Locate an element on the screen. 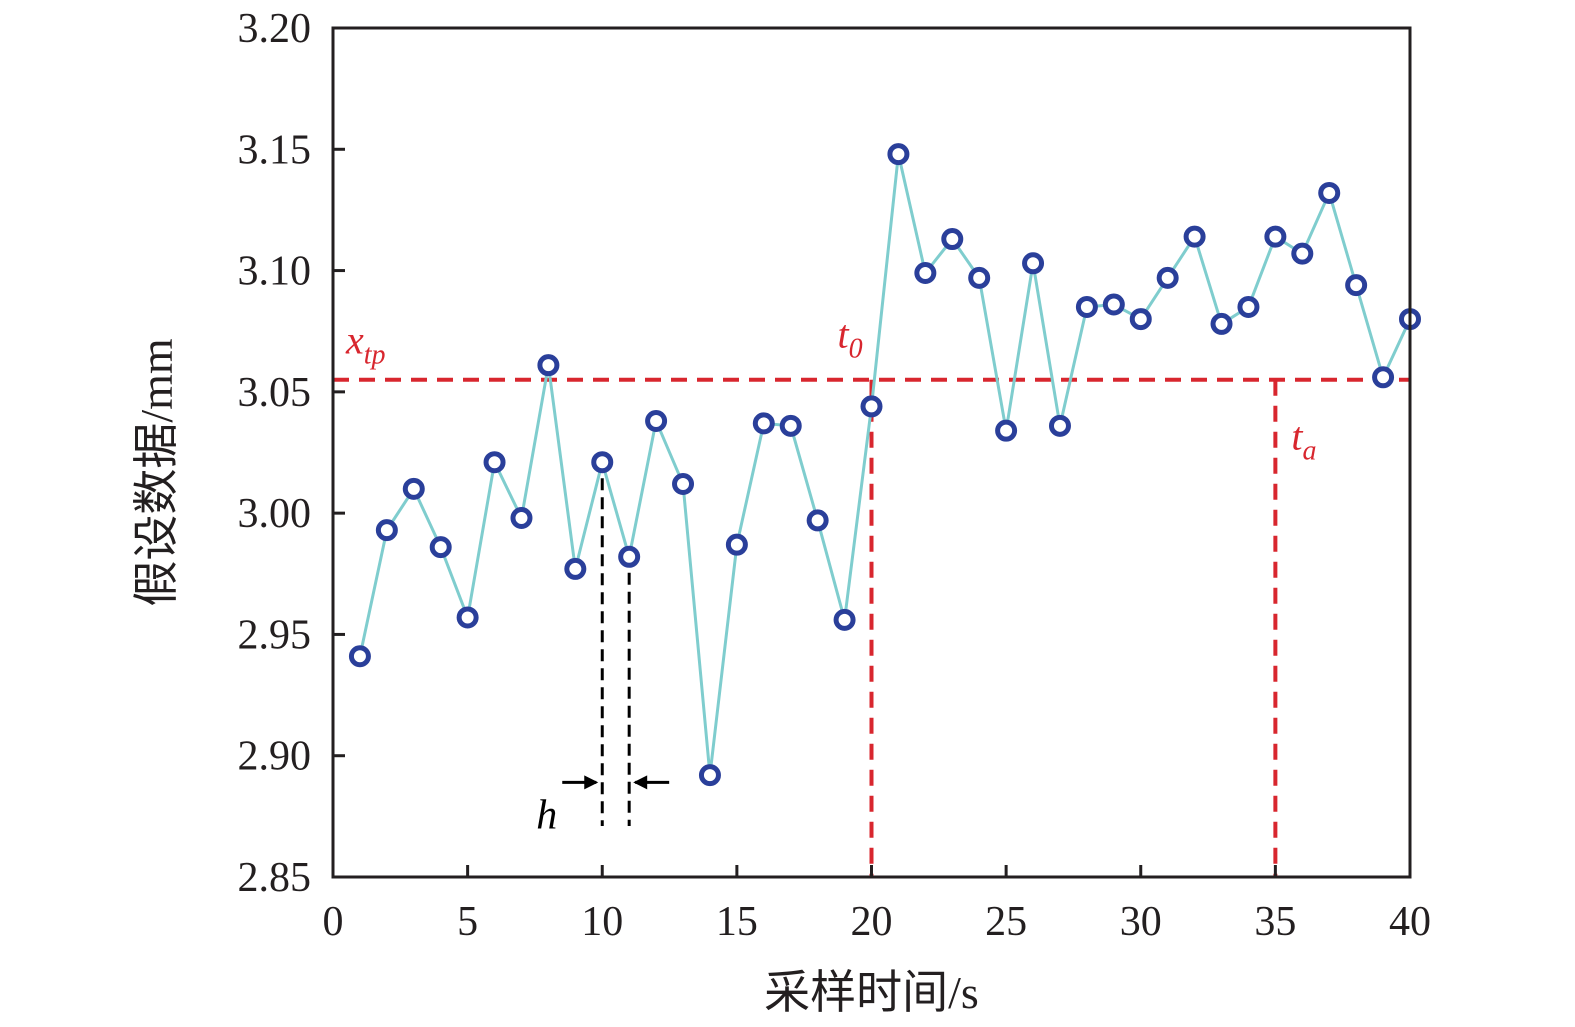  y-tick-label: 3.10 is located at coordinates (275, 272).